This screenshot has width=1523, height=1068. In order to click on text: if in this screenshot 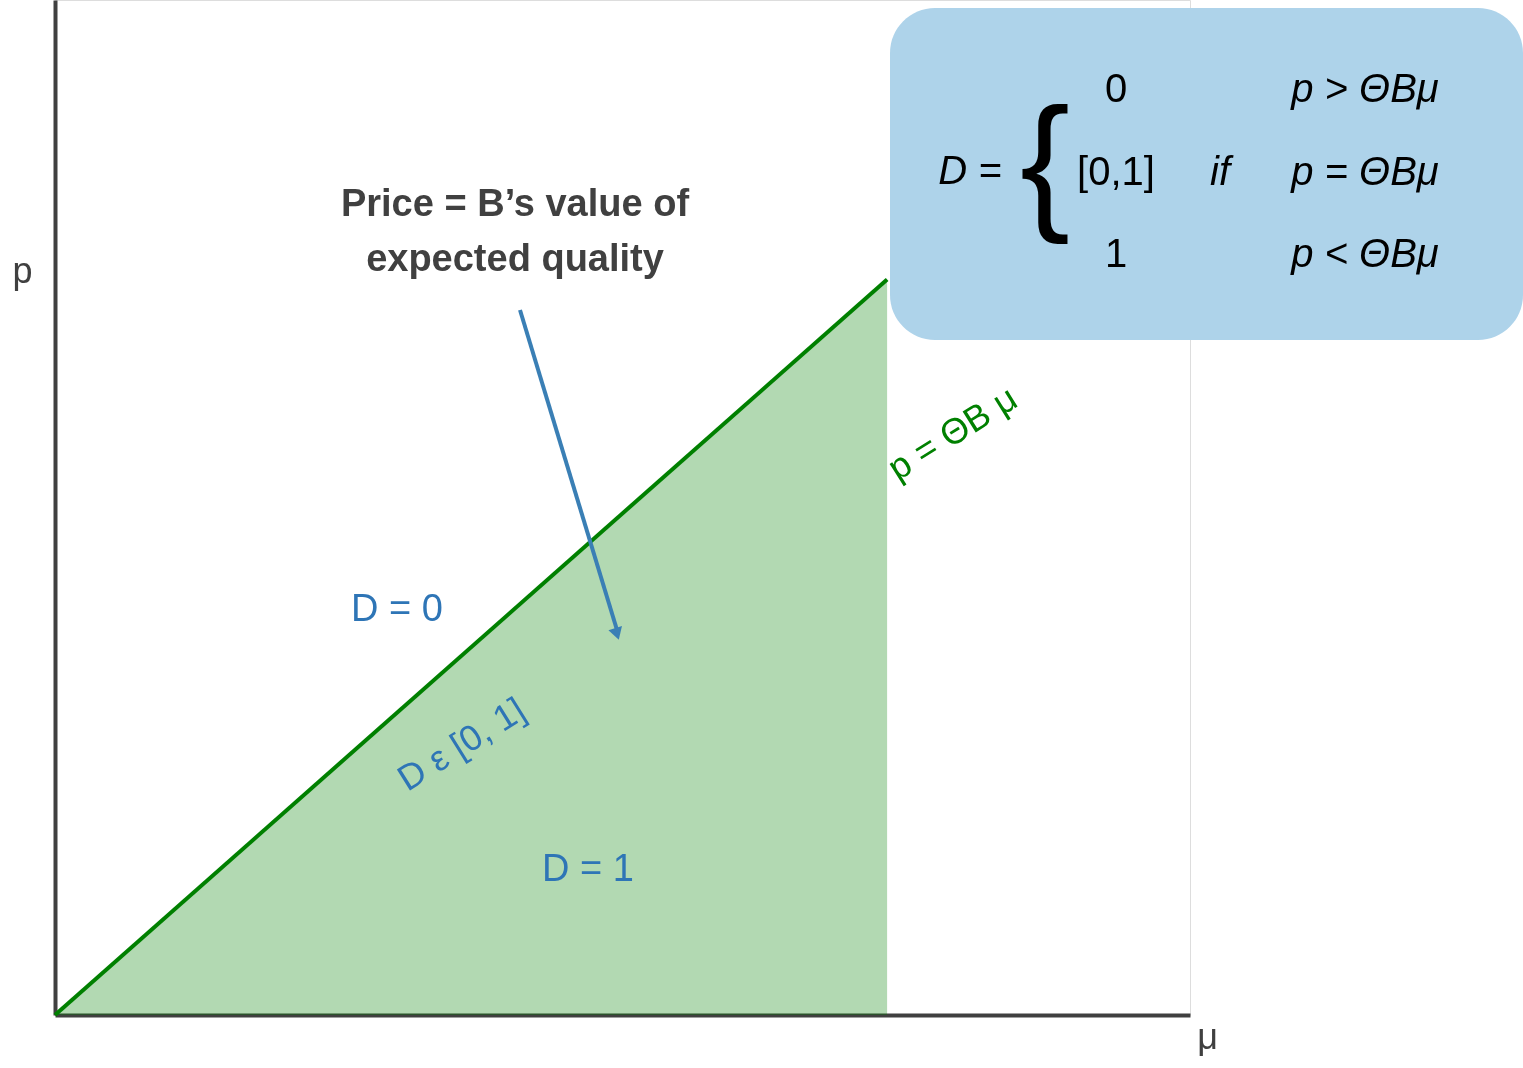, I will do `click(1222, 171)`.